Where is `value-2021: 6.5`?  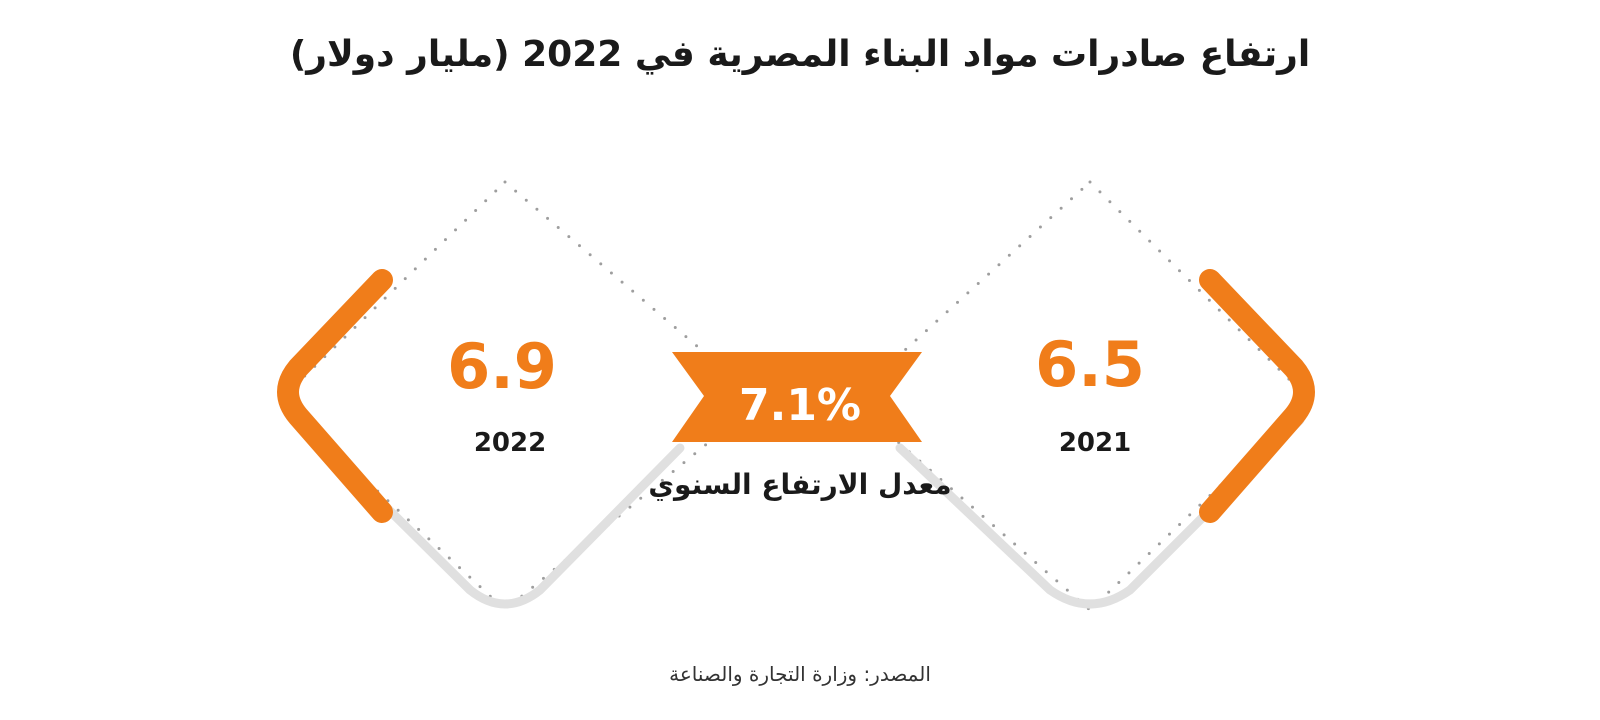 value-2021: 6.5 is located at coordinates (1090, 364).